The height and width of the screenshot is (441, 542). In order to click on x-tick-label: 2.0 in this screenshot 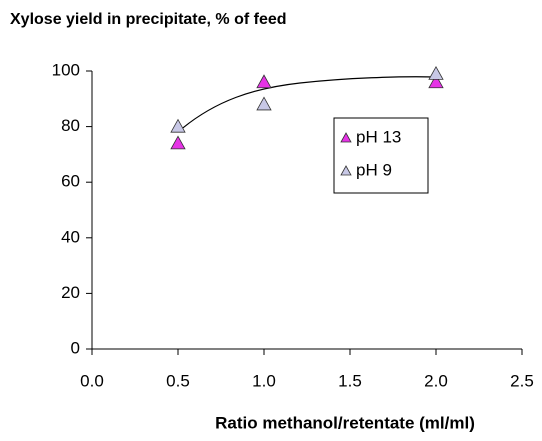, I will do `click(436, 380)`.